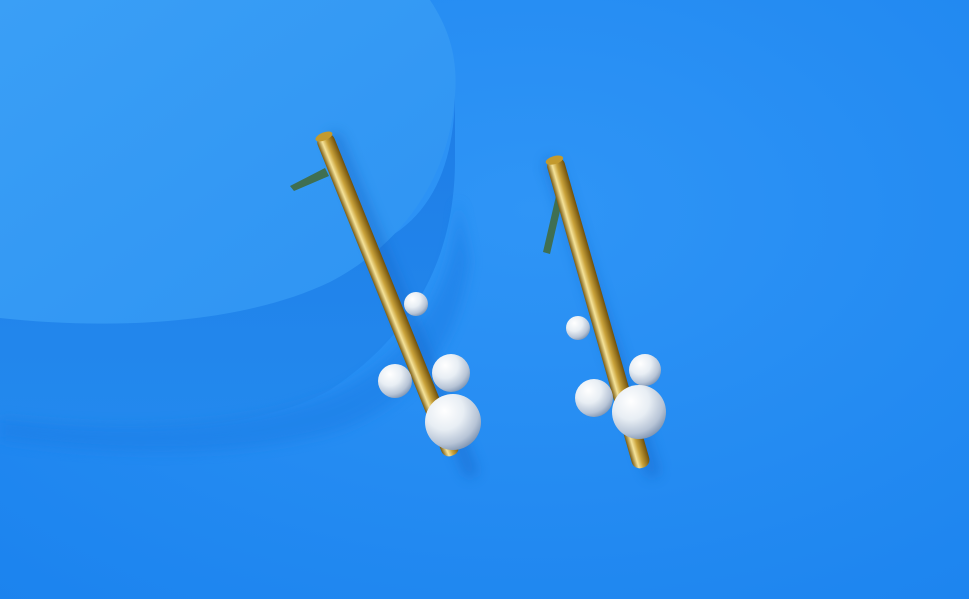 This screenshot has width=969, height=599. I want to click on left-earring-pearl-right, so click(451, 373).